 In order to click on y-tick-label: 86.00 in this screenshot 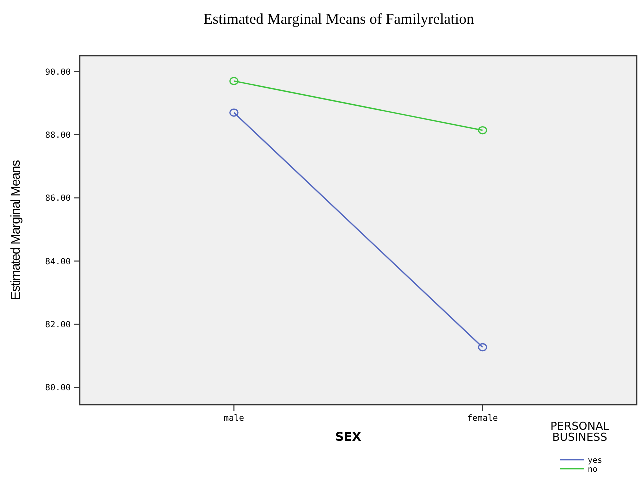, I will do `click(58, 199)`.